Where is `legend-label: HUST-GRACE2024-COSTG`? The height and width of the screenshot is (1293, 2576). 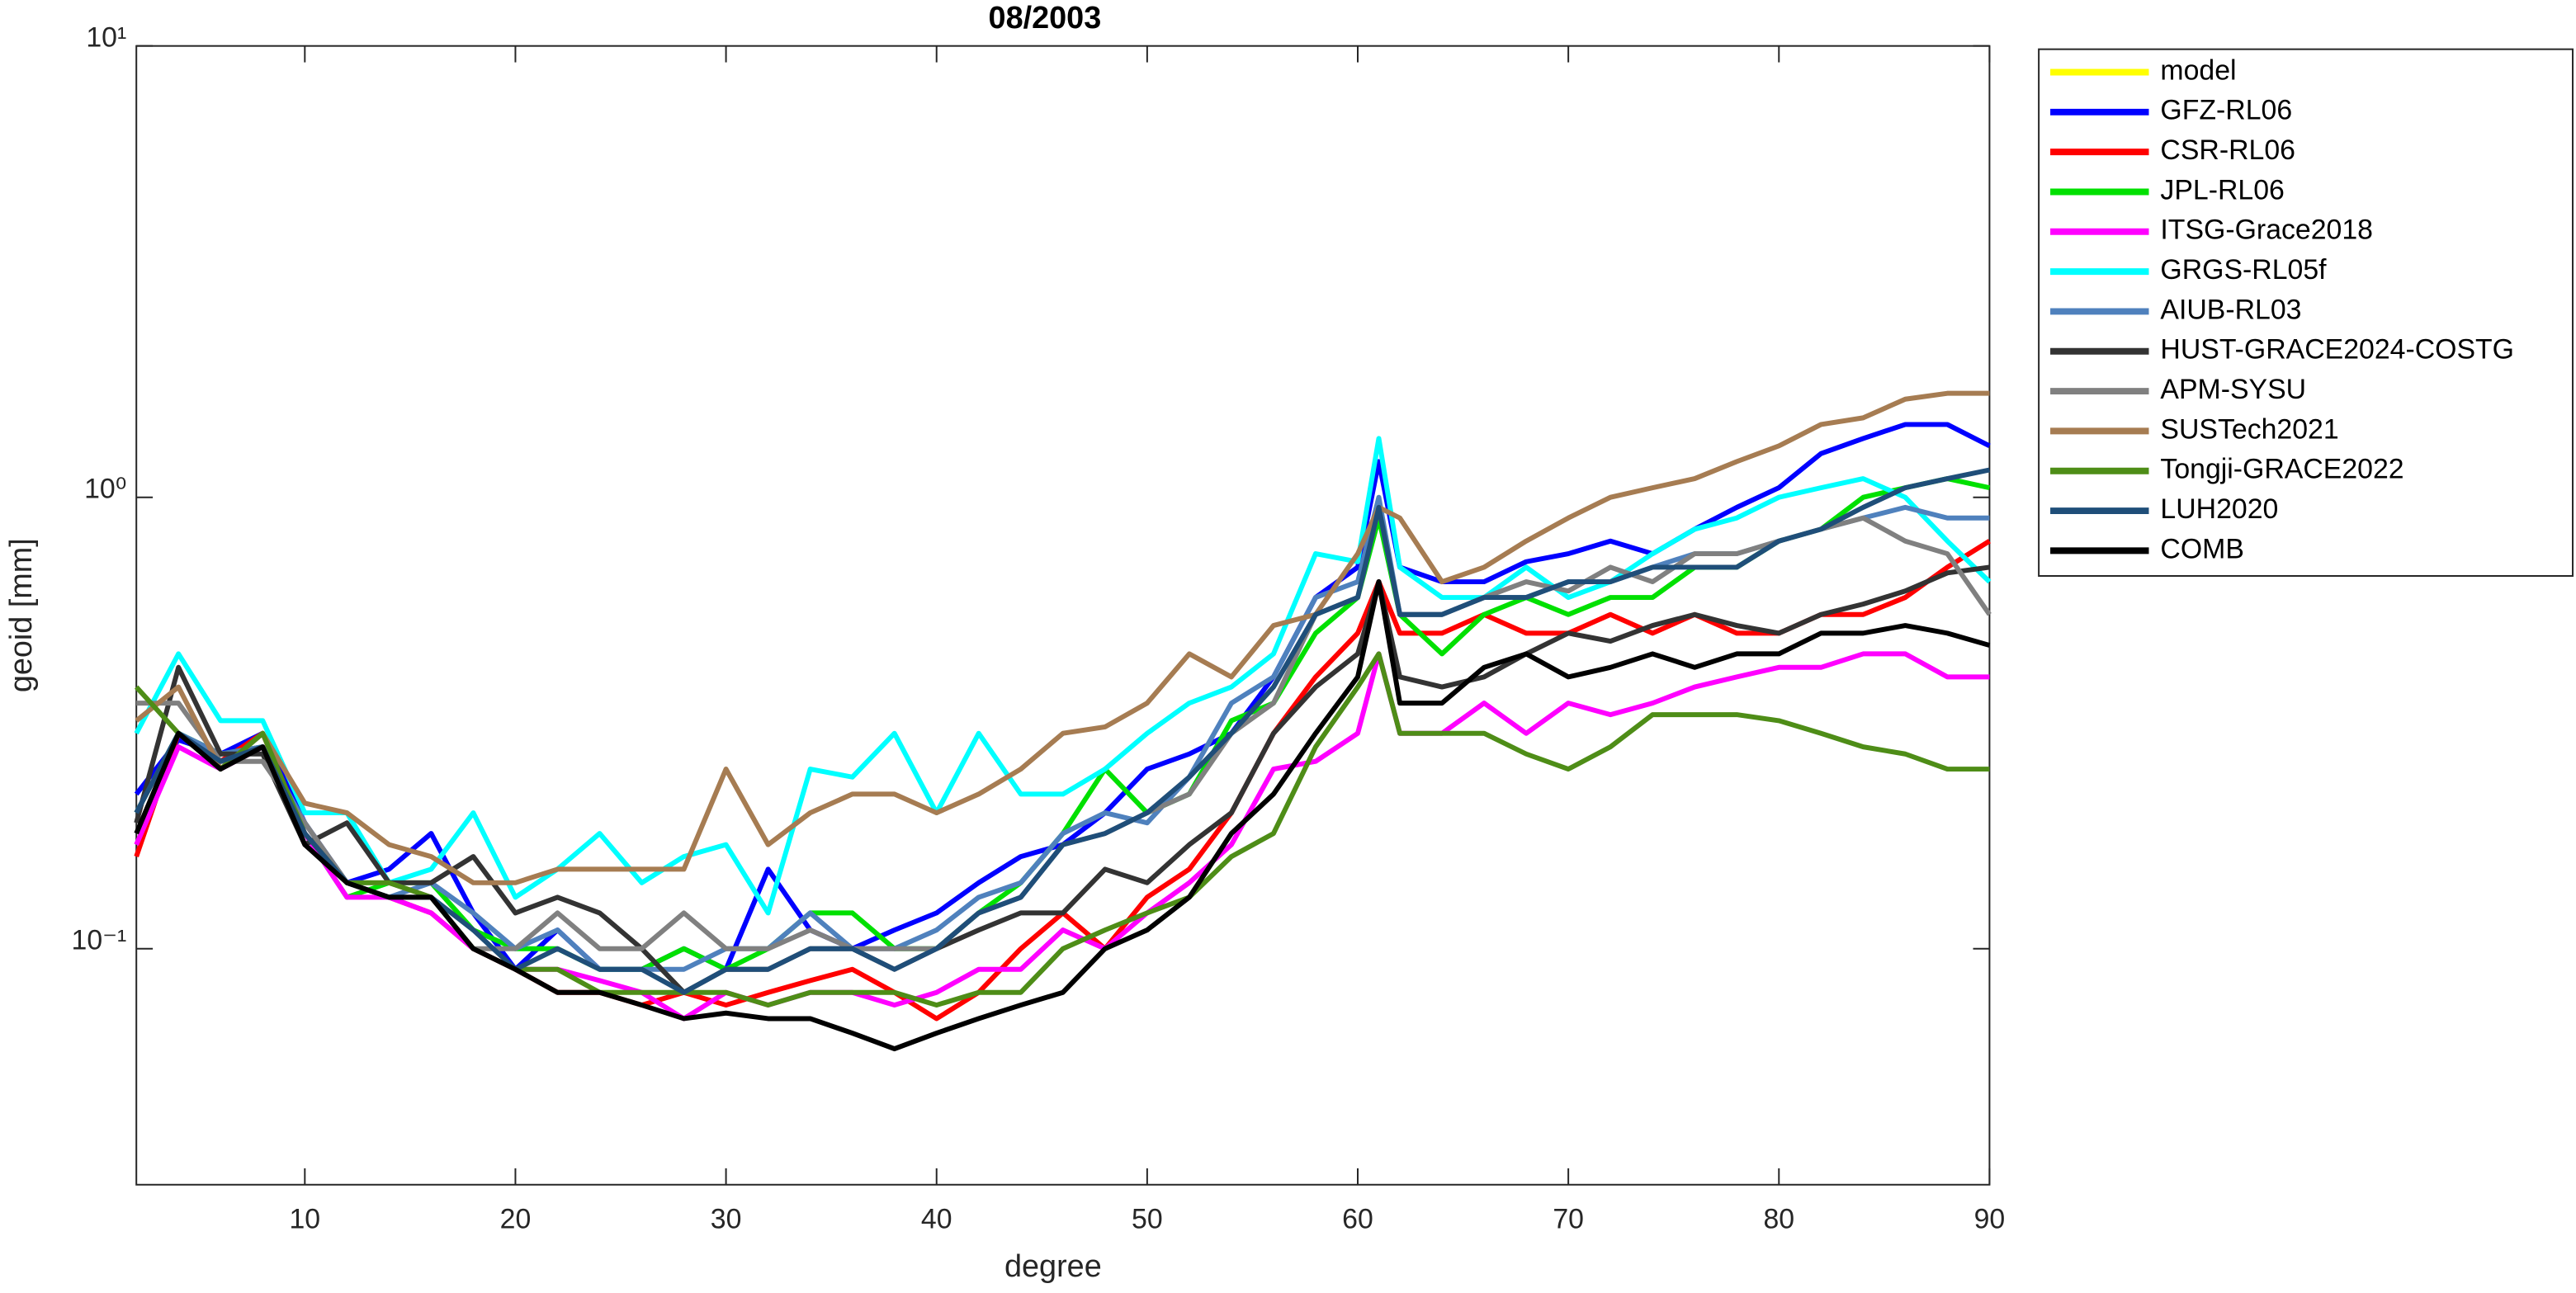
legend-label: HUST-GRACE2024-COSTG is located at coordinates (2337, 350).